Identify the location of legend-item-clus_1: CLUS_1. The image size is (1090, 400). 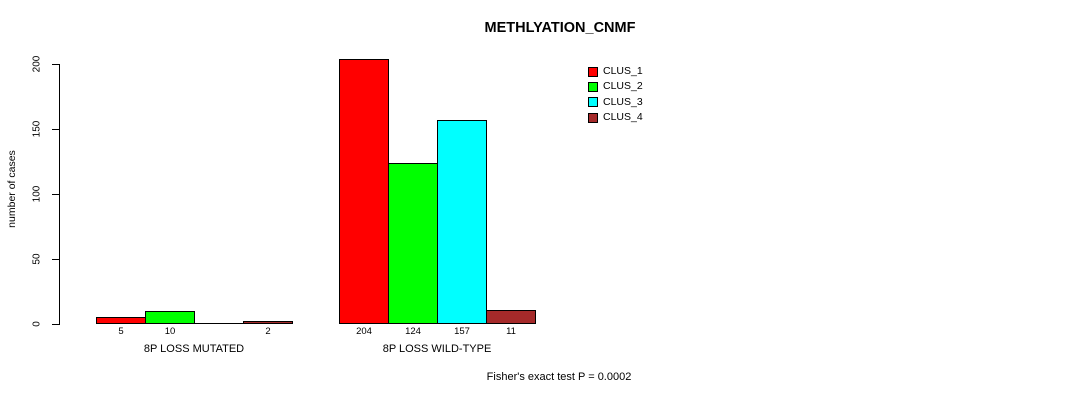
(615, 71).